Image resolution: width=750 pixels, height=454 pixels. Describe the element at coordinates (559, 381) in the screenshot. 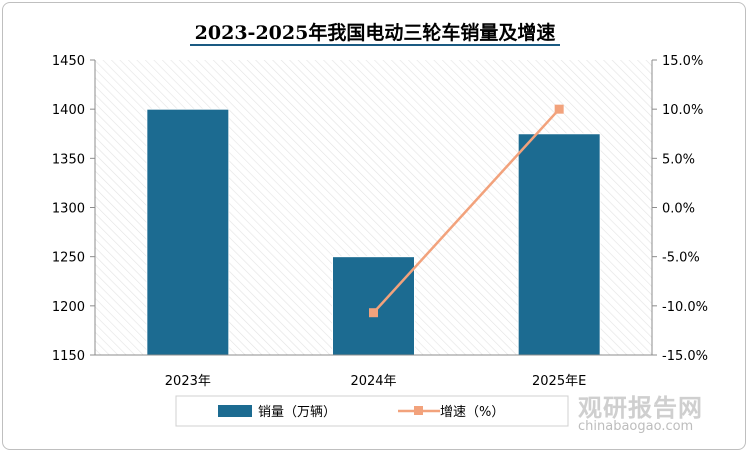

I see `x-tick-label: 2025年E` at that location.